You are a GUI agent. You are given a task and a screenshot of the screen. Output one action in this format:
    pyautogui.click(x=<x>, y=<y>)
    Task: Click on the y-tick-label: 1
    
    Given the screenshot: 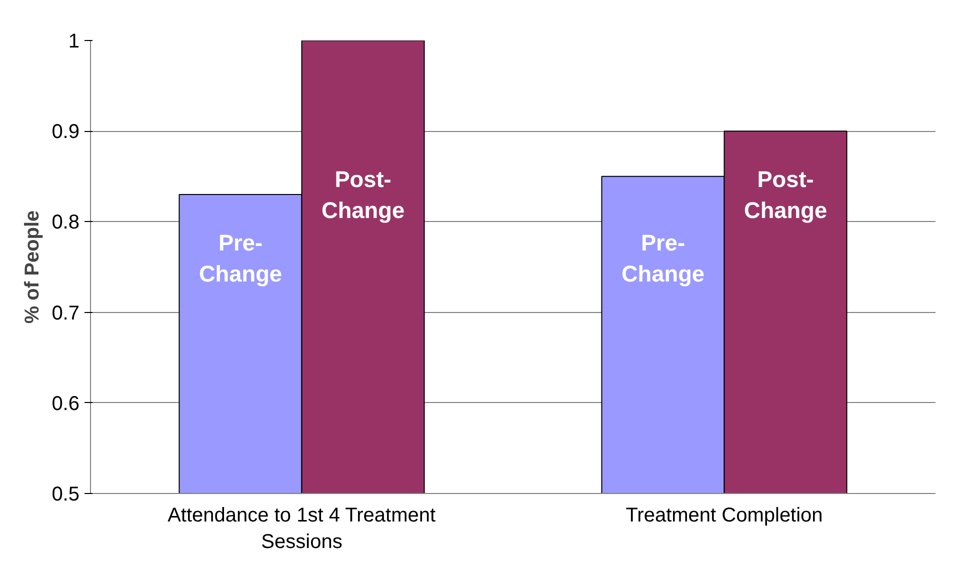 What is the action you would take?
    pyautogui.click(x=74, y=41)
    